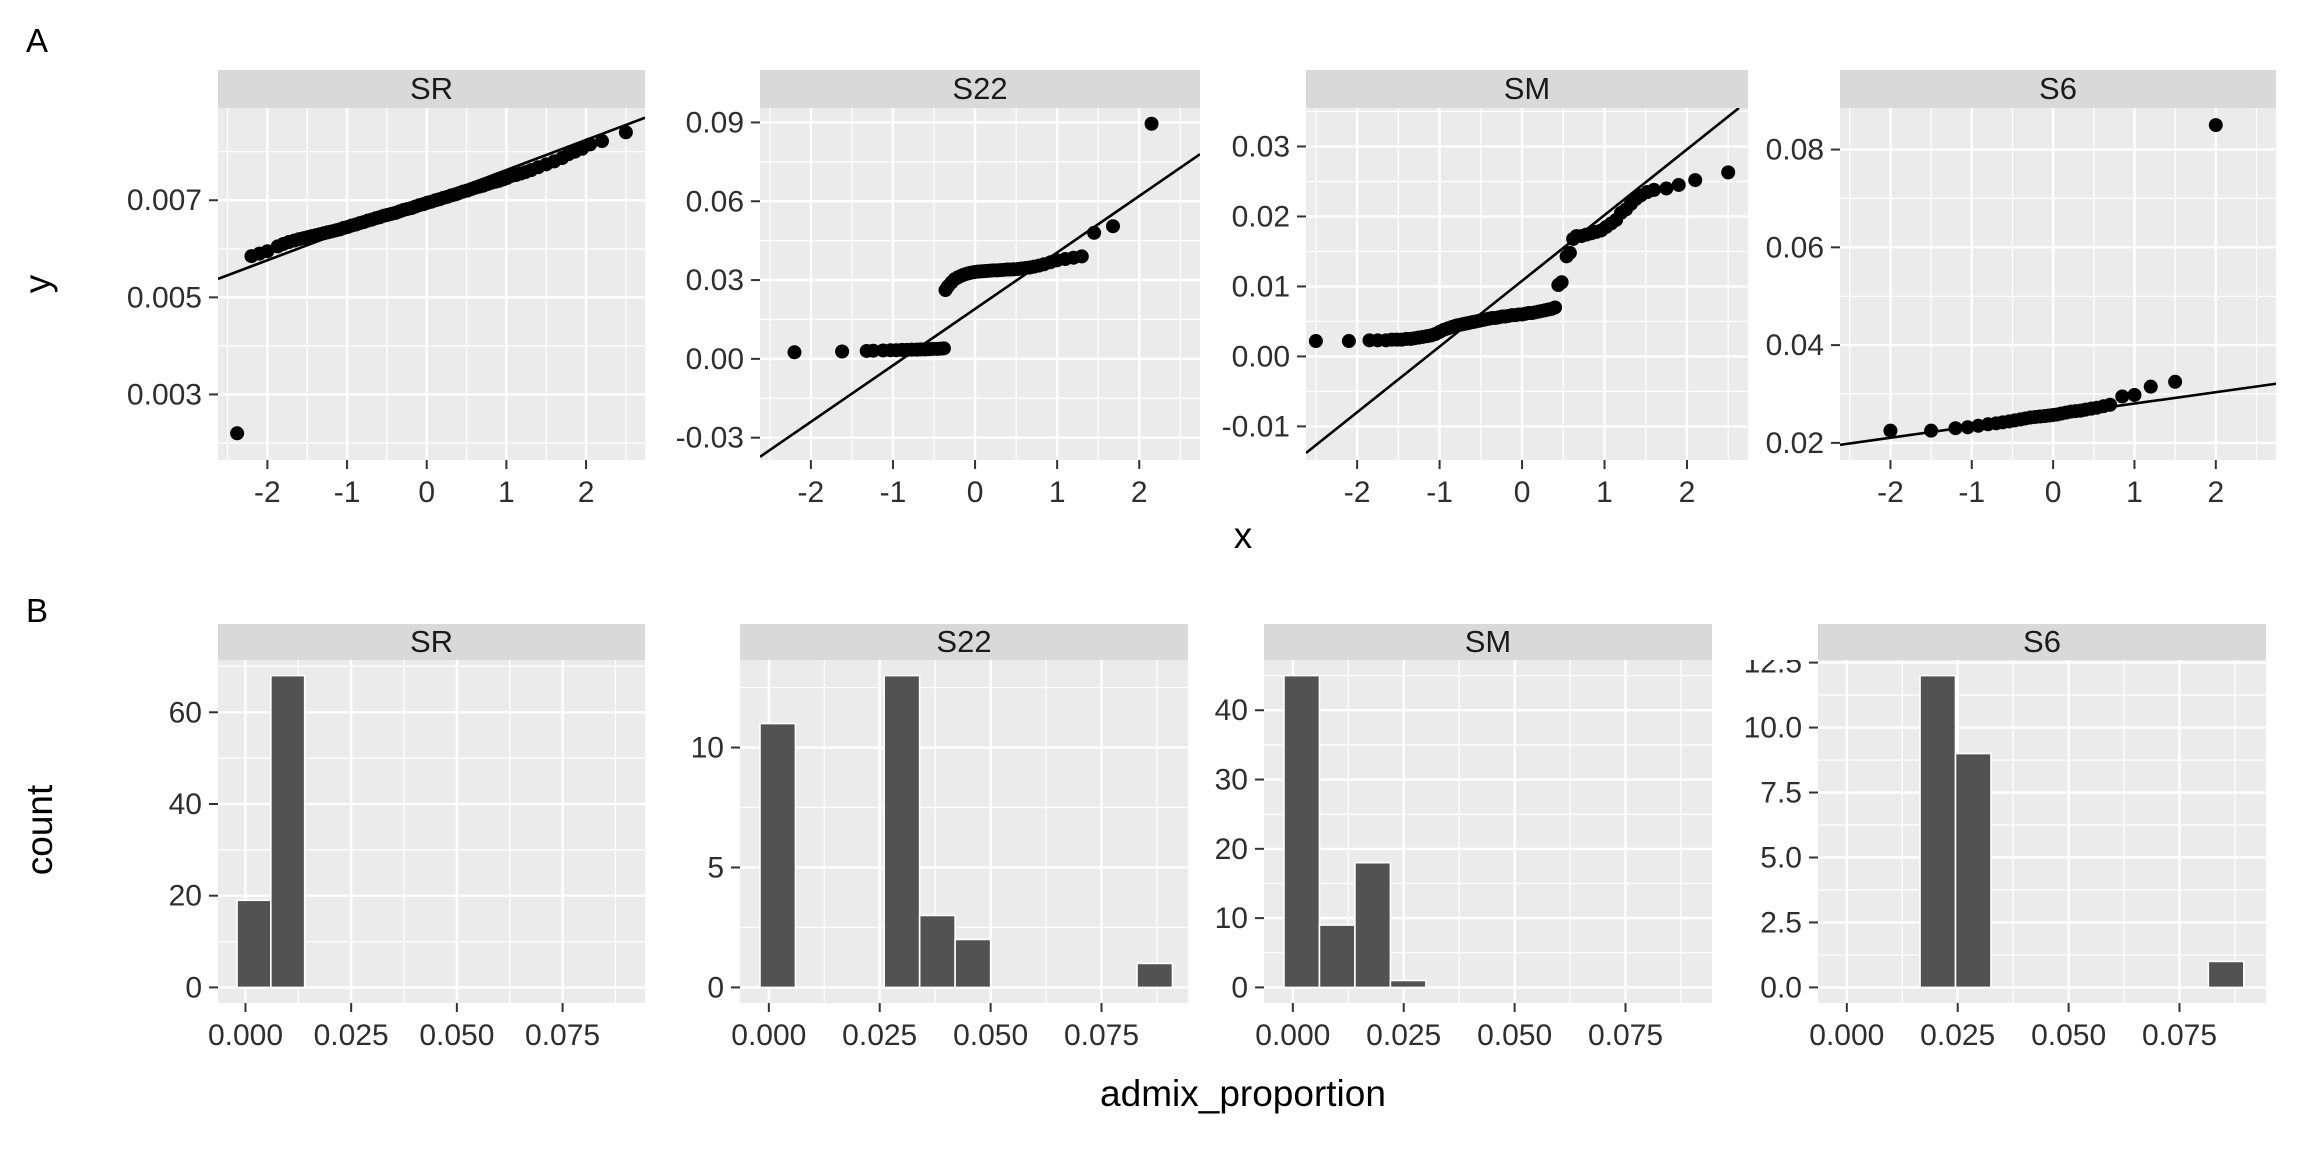 Image resolution: width=2304 pixels, height=1152 pixels. Describe the element at coordinates (1781, 857) in the screenshot. I see `svg-text: 5.0` at that location.